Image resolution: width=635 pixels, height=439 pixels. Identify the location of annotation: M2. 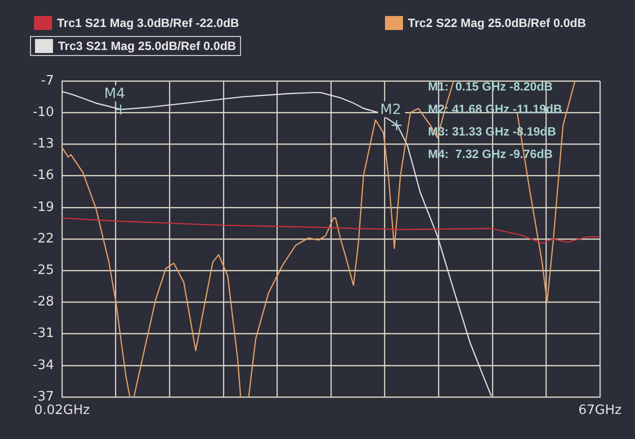
(391, 110).